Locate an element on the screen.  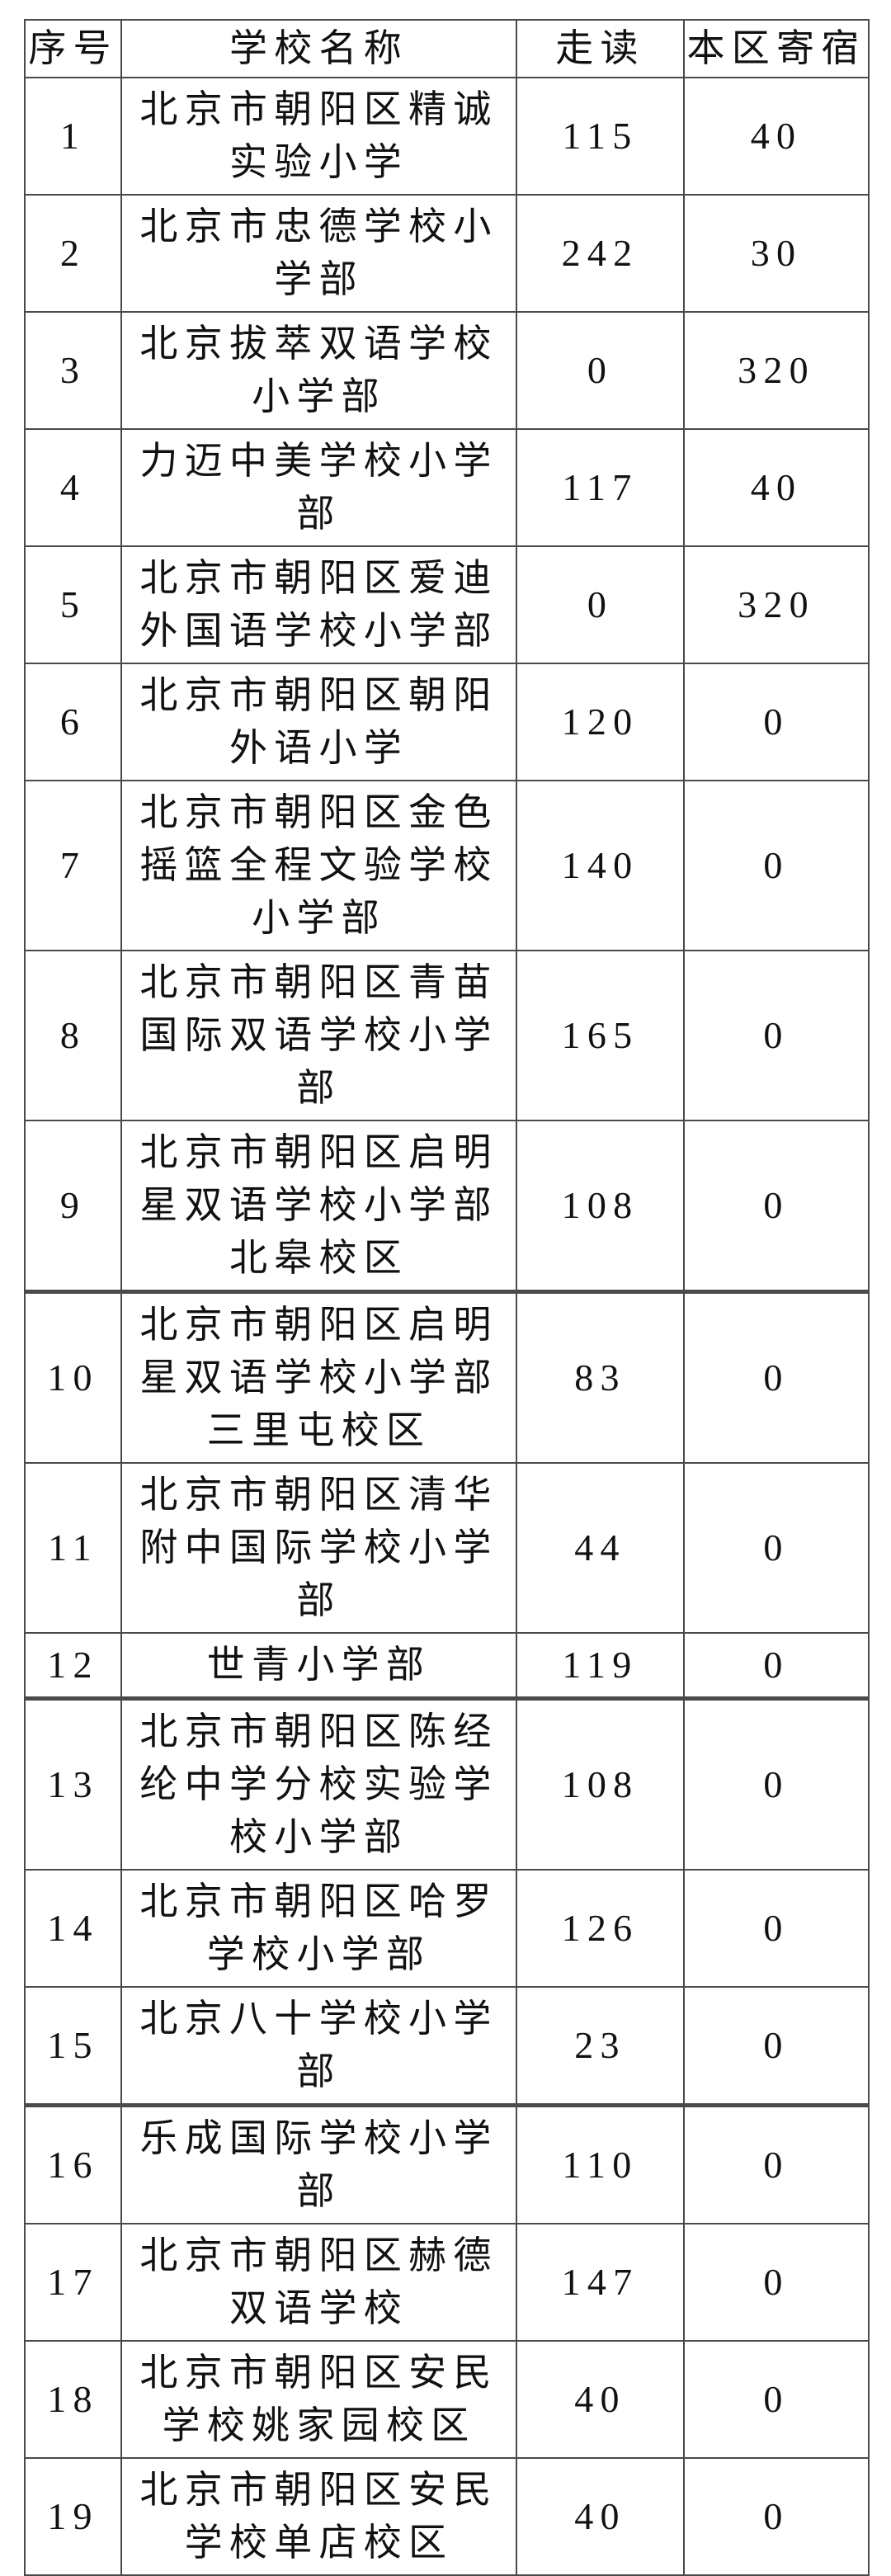
school-name: 北京市朝阳区金色摇篮全程文验学校小学部 is located at coordinates (318, 865).